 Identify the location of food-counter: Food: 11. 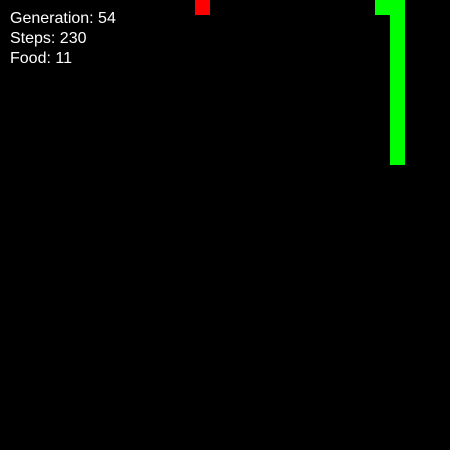
(41, 58).